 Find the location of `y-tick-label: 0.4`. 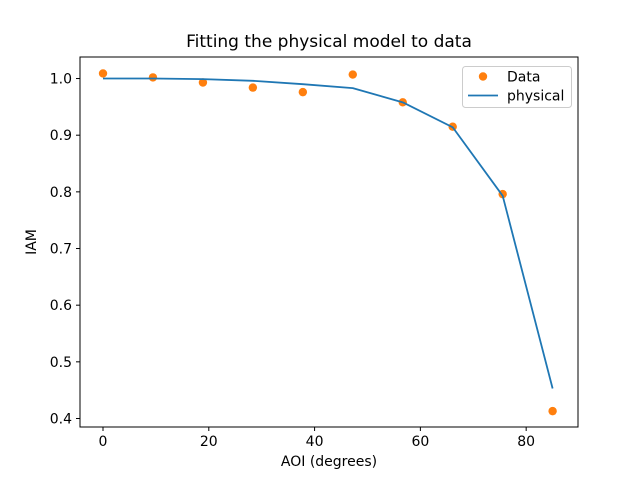

y-tick-label: 0.4 is located at coordinates (61, 420).